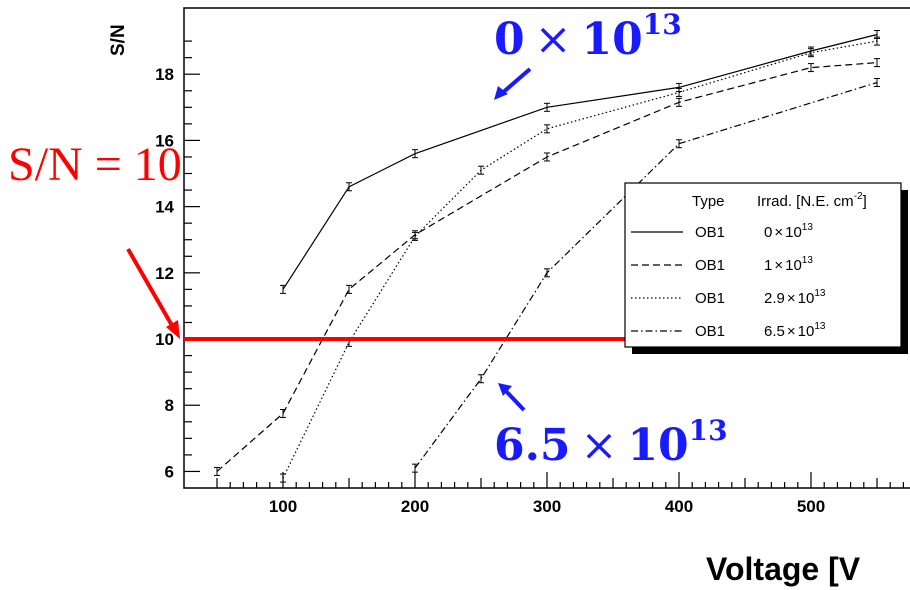 The height and width of the screenshot is (590, 910). I want to click on y-tick-label: 8, so click(169, 405).